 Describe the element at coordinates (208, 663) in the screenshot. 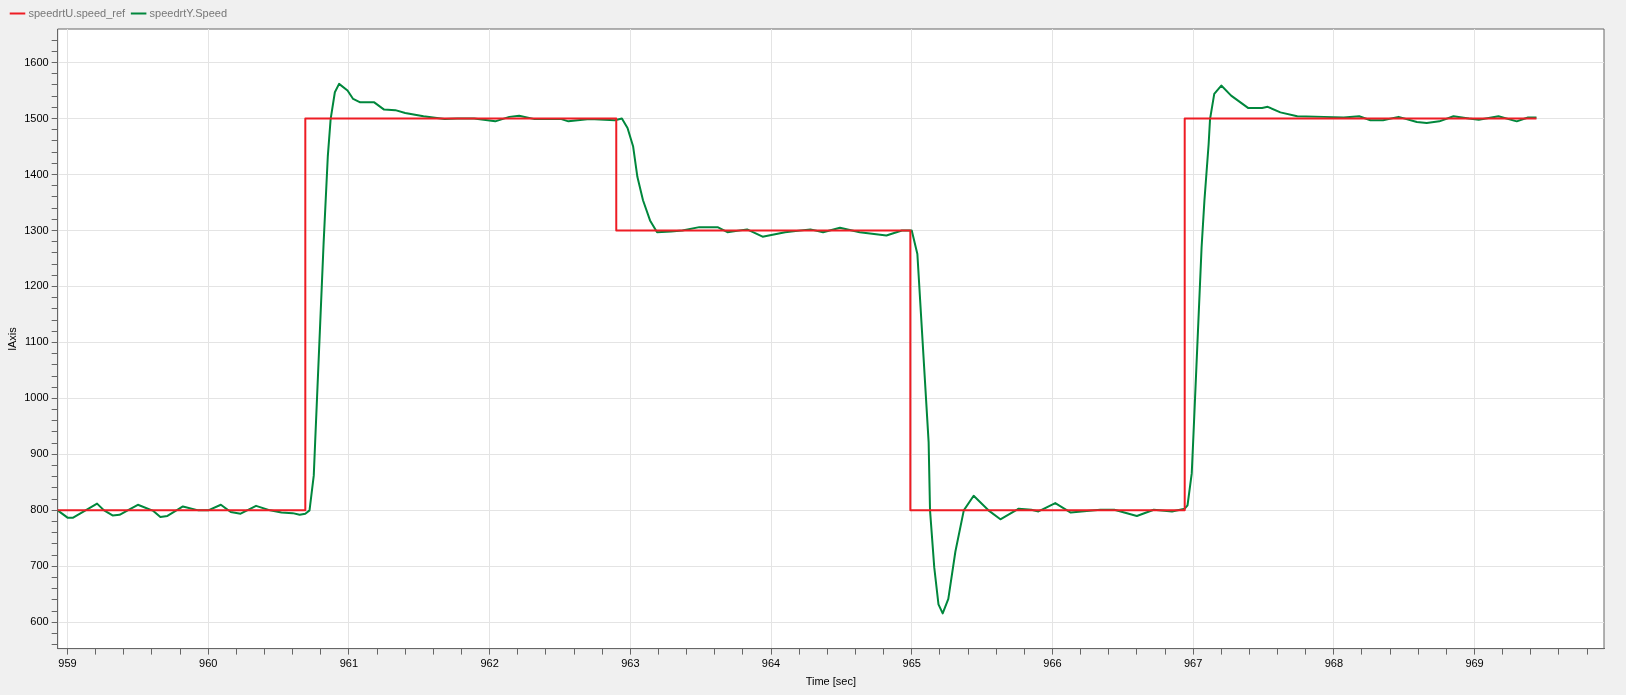

I see `x-tick-label: 960` at that location.